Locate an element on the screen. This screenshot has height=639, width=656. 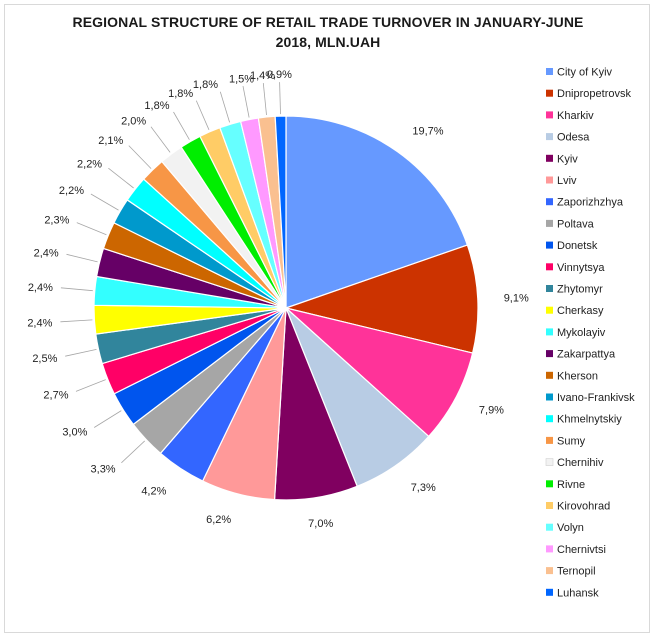
legend-entry: Mykolayiv is located at coordinates (576, 333).